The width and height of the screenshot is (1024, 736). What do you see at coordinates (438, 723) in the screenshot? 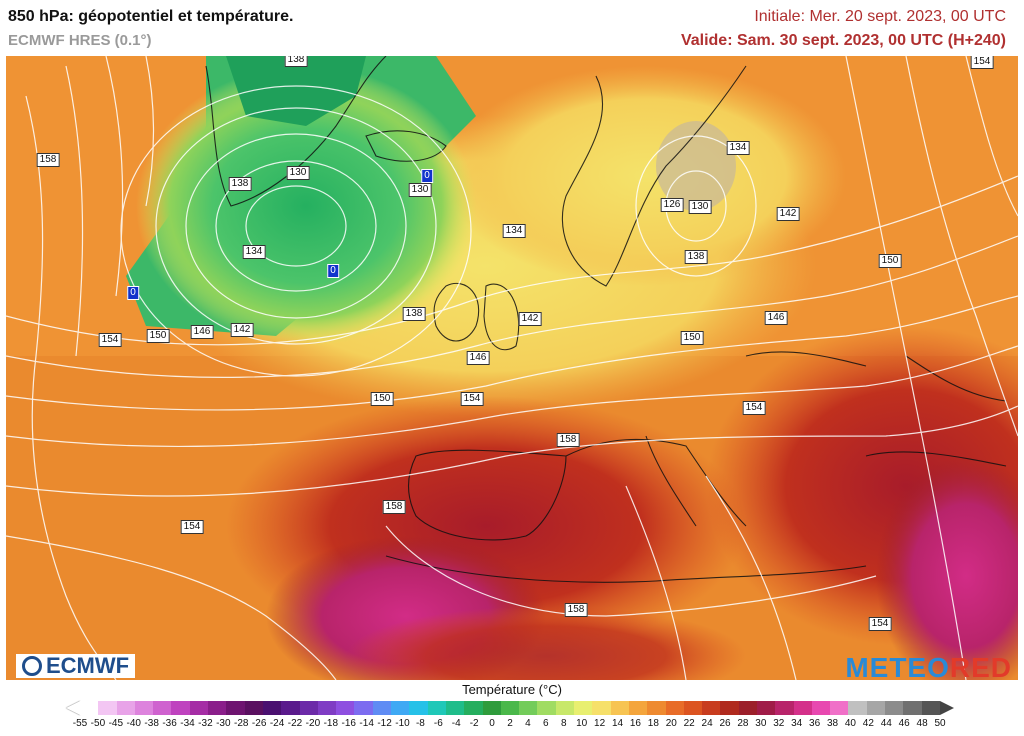
I see `colorbar-tick-label: -6` at bounding box center [438, 723].